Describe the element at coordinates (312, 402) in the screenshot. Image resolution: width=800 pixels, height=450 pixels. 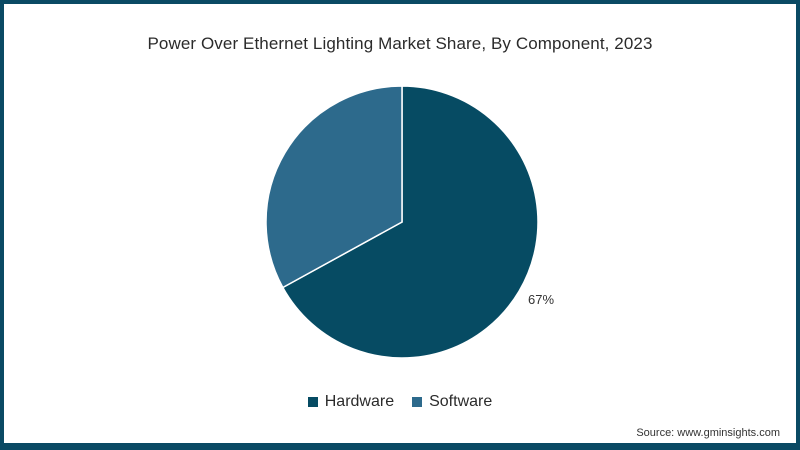
I see `hardware-swatch-icon` at that location.